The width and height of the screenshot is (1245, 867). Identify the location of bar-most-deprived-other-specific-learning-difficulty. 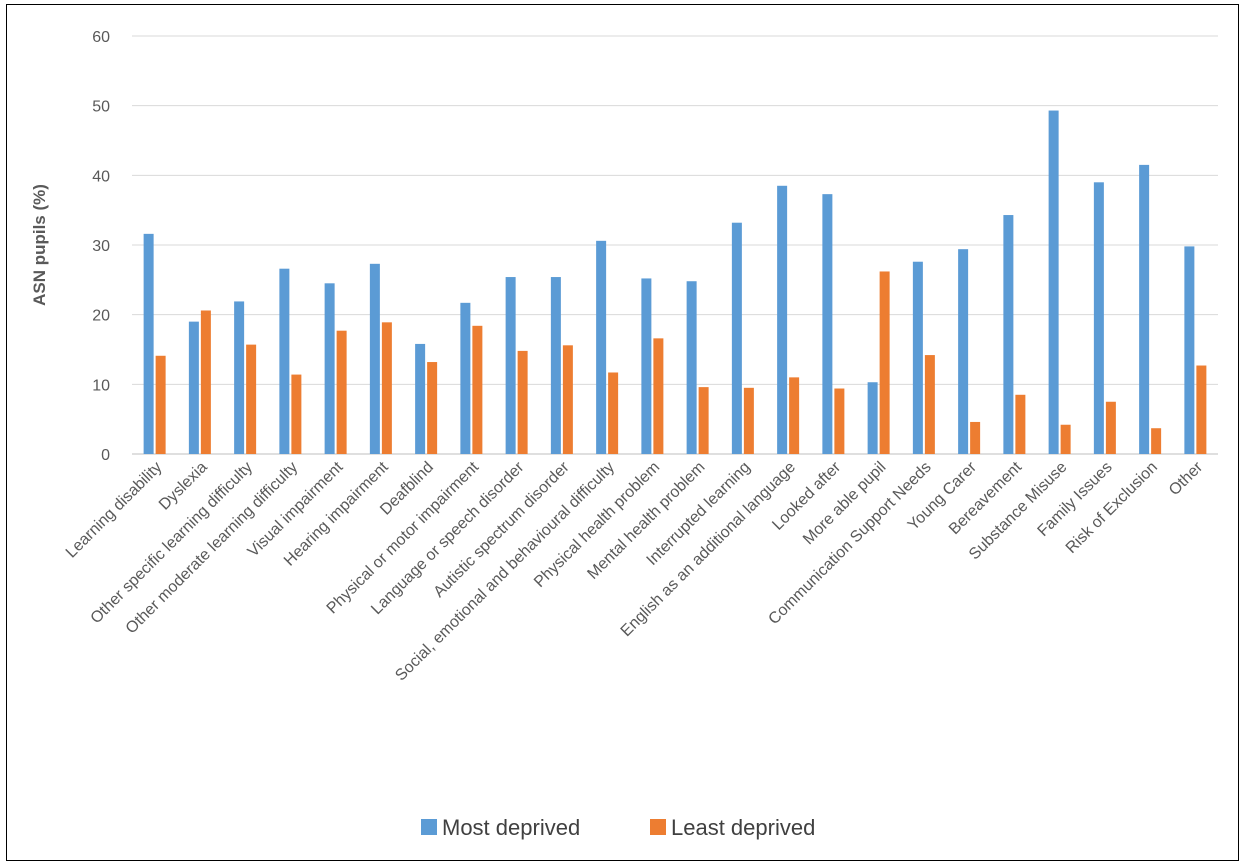
(239, 377).